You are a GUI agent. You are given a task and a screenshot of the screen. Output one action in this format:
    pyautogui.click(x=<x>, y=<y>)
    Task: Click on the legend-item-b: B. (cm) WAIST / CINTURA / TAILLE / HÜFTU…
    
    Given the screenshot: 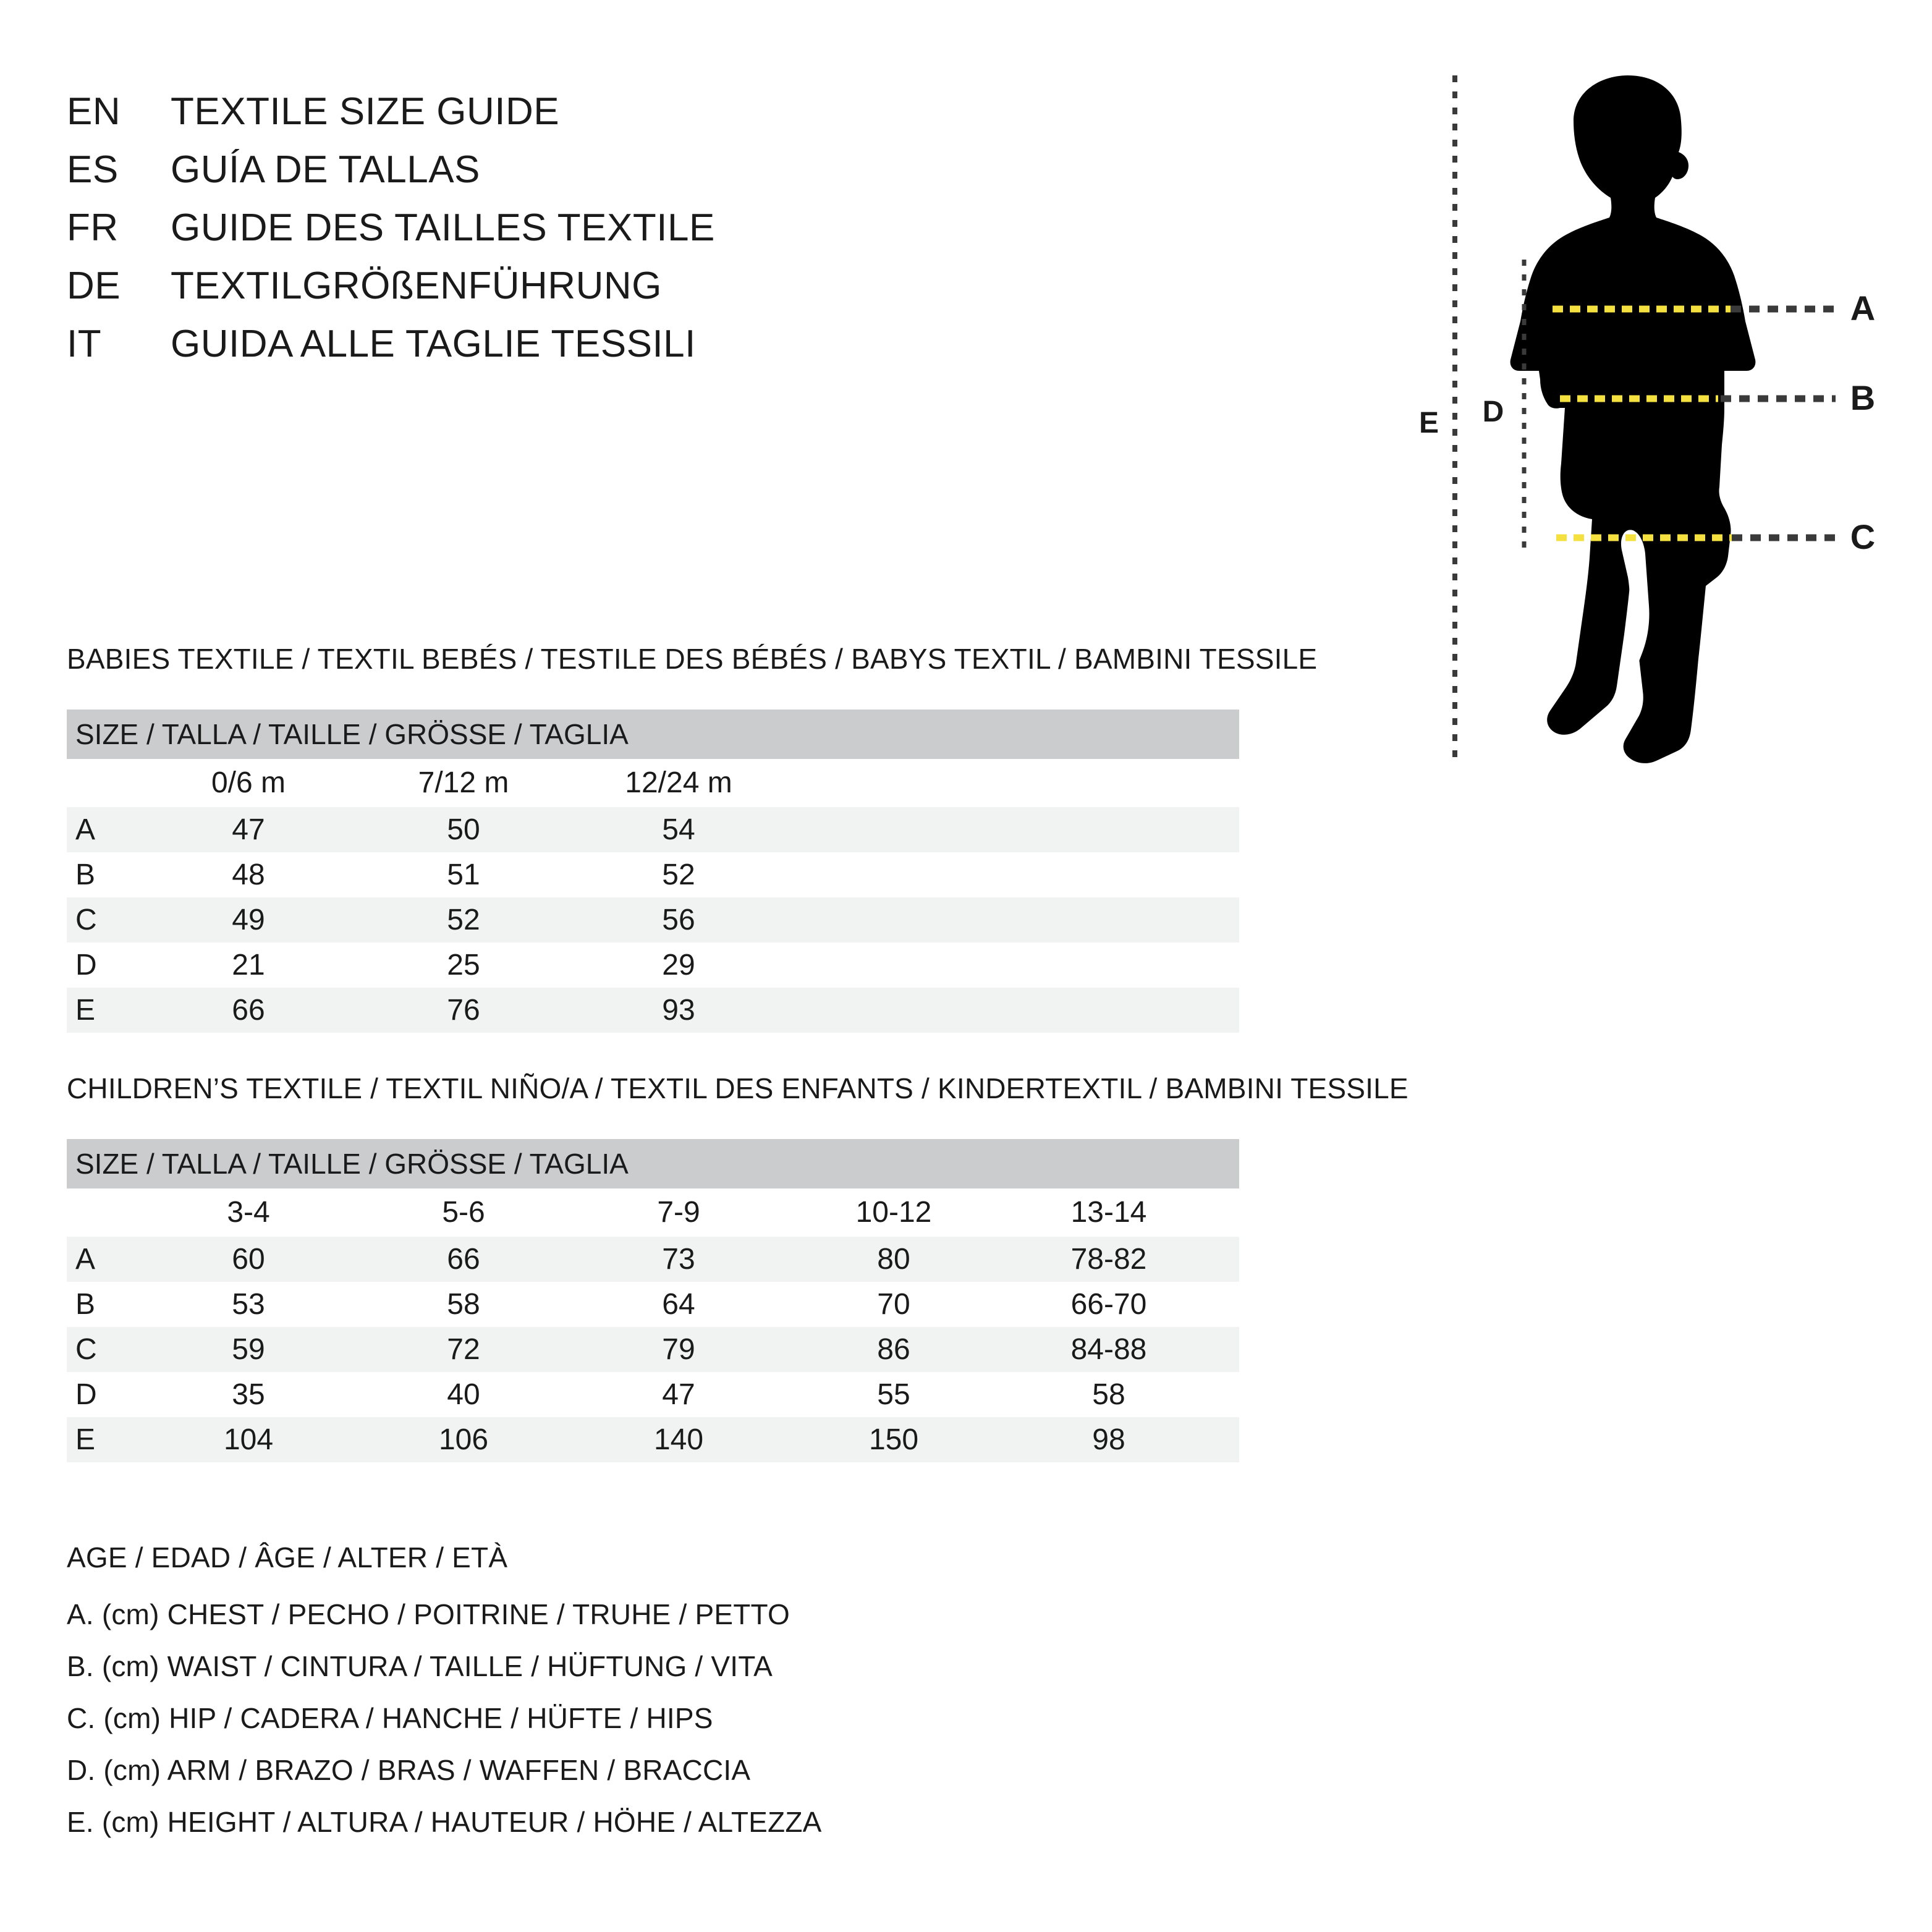 What is the action you would take?
    pyautogui.click(x=420, y=1666)
    